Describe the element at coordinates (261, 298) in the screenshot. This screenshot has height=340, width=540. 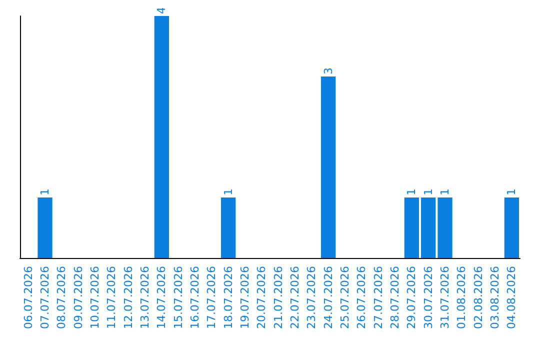
I see `x-tick-label: 20.07.2026` at that location.